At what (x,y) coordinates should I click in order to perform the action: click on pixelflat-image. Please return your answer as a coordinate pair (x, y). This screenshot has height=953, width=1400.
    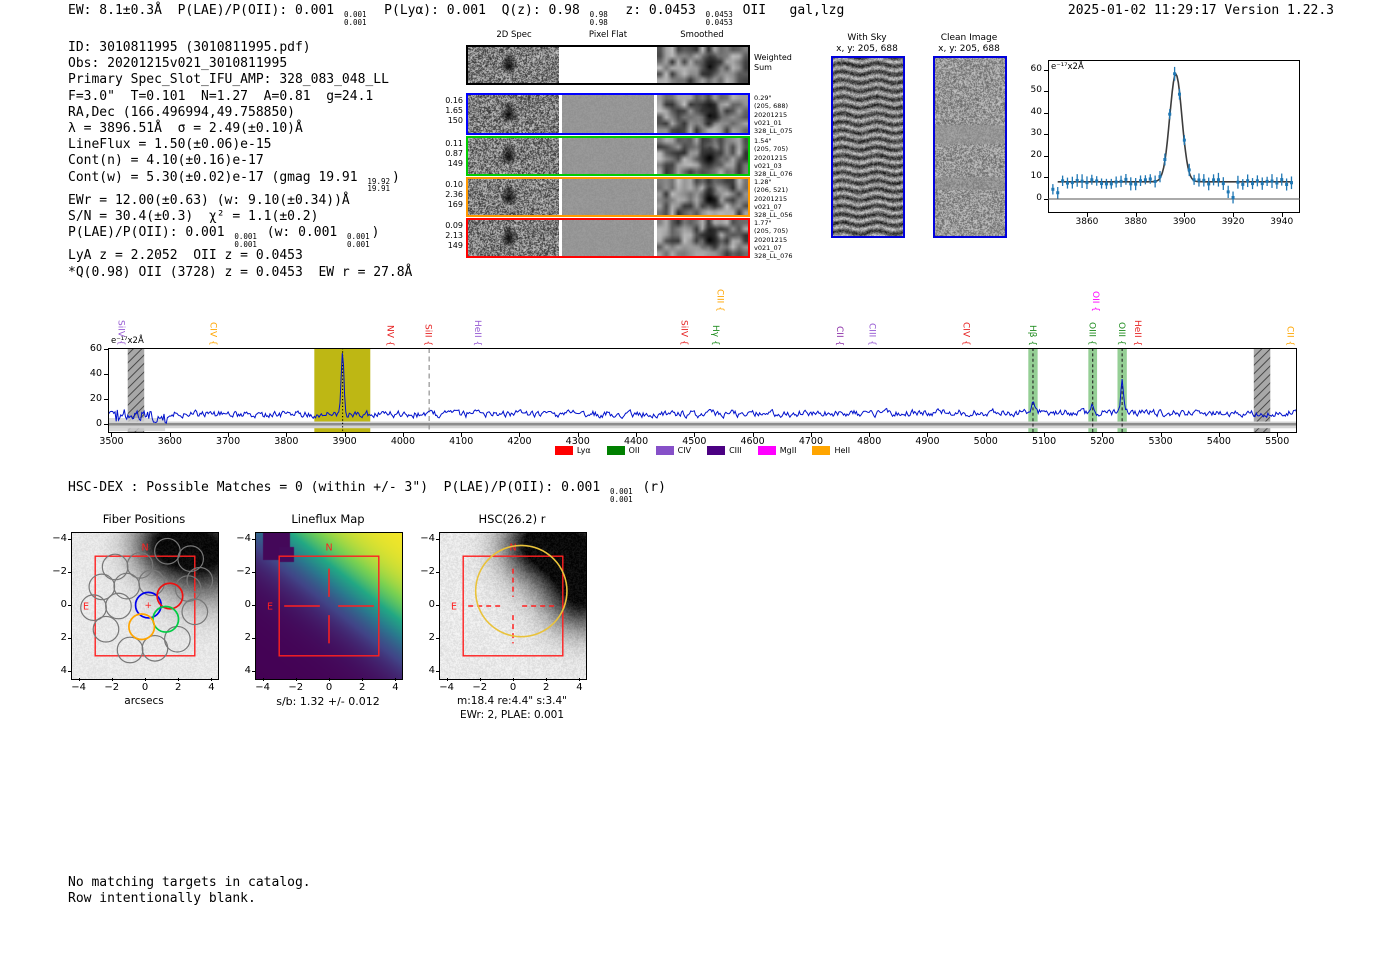
    Looking at the image, I should click on (608, 238).